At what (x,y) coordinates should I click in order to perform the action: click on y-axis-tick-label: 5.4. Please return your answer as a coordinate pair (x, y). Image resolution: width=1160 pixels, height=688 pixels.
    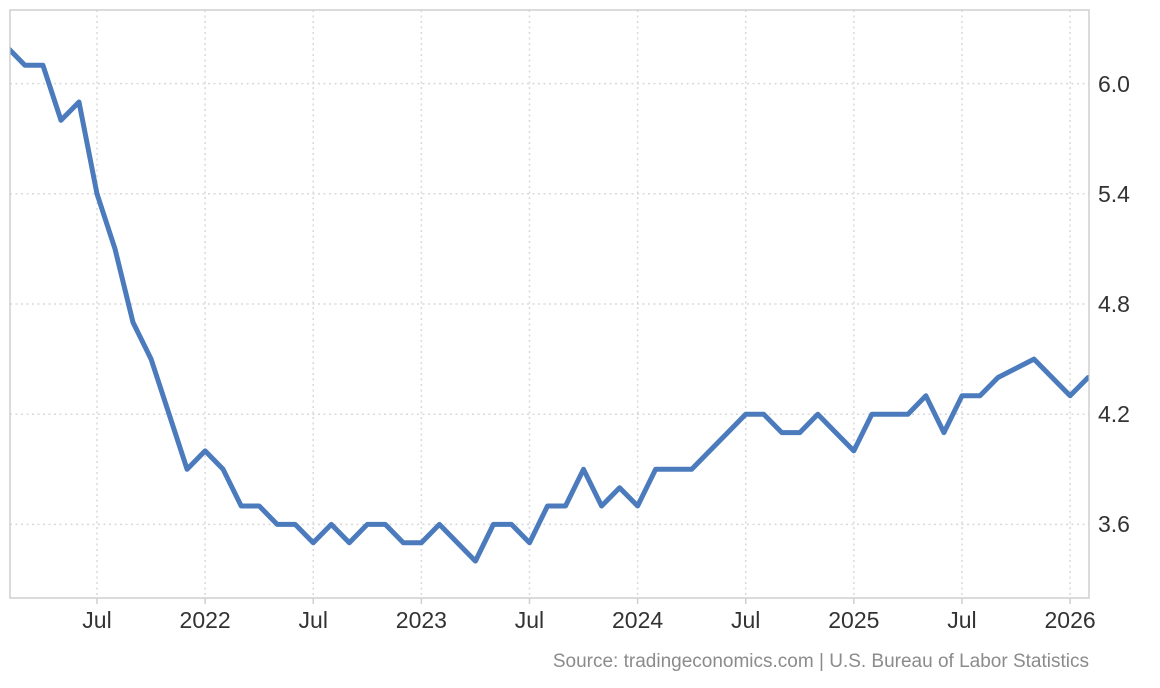
    Looking at the image, I should click on (1114, 193).